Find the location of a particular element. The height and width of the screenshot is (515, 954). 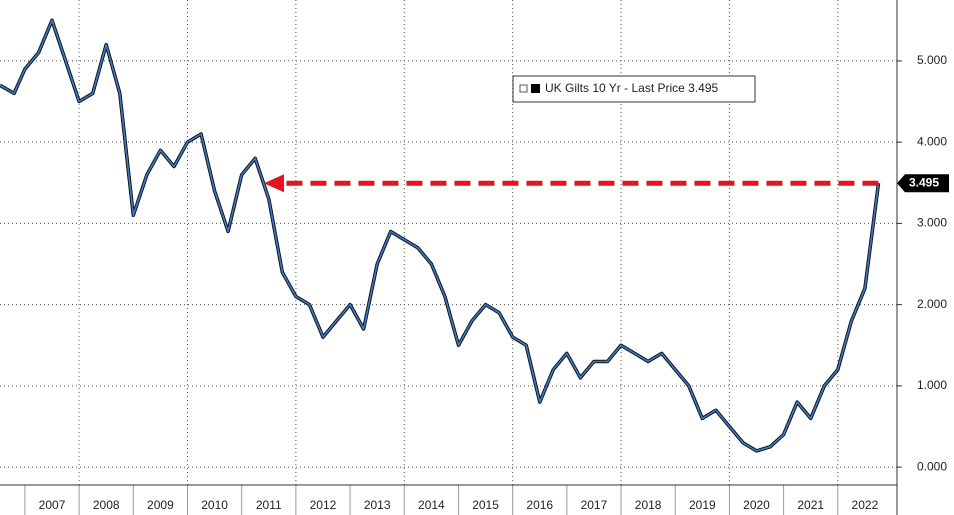

x-tick-label: 2012 is located at coordinates (323, 505).